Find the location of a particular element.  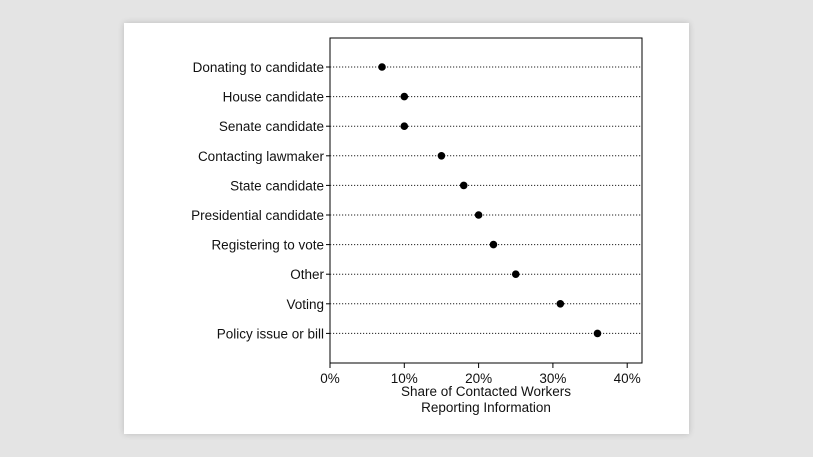

category-label: Donating to candidate is located at coordinates (258, 67).